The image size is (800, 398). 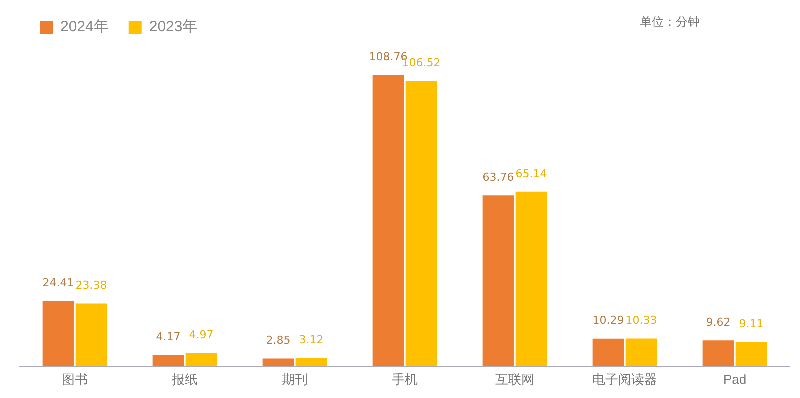 I want to click on x-tick-label: 图书, so click(x=75, y=379).